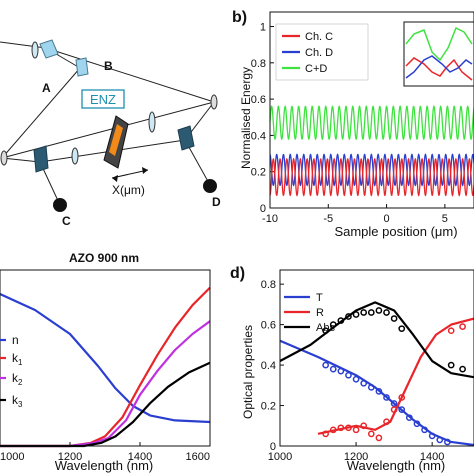 The width and height of the screenshot is (474, 474). What do you see at coordinates (395, 231) in the screenshot?
I see `panel-b-xlabel: Sample position (μm)` at bounding box center [395, 231].